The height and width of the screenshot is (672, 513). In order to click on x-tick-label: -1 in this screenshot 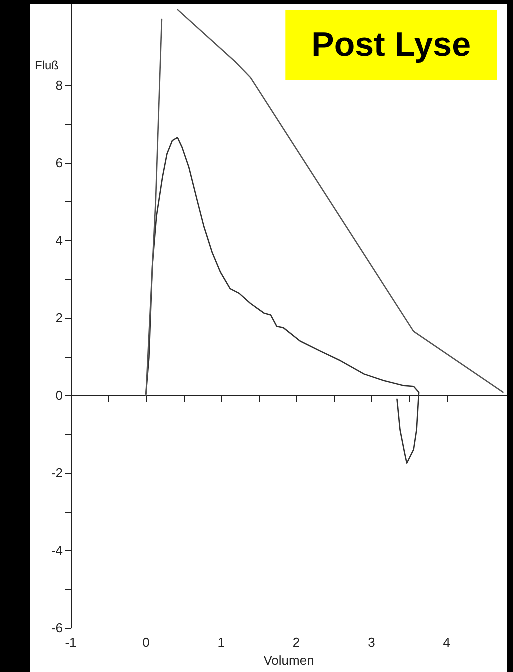, I will do `click(71, 642)`.